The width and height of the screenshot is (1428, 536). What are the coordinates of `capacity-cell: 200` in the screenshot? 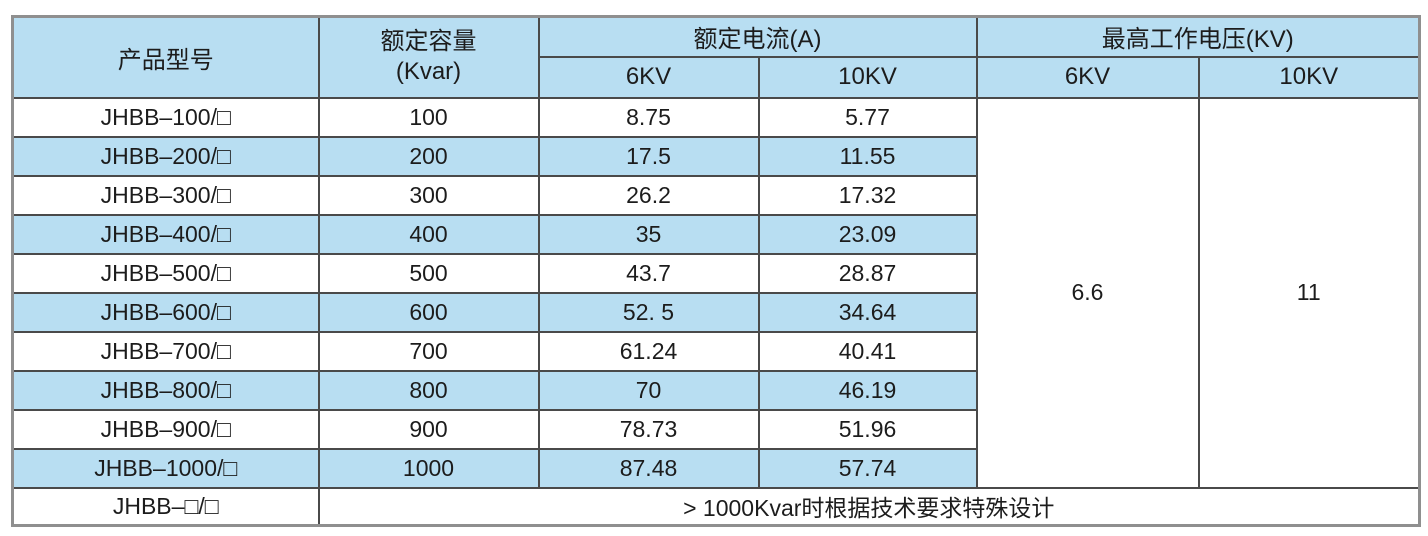 It's located at (428, 156).